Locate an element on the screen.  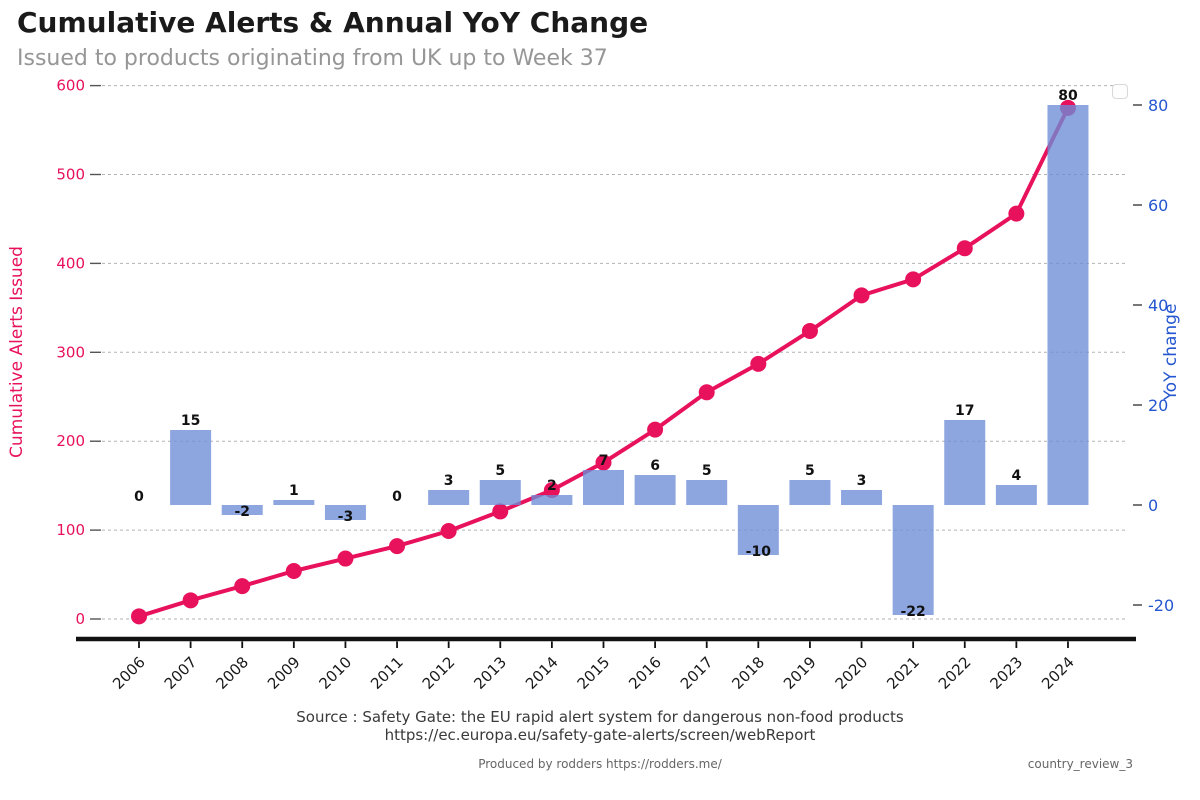
x-axis-year-label: 2023 is located at coordinates (1006, 673).